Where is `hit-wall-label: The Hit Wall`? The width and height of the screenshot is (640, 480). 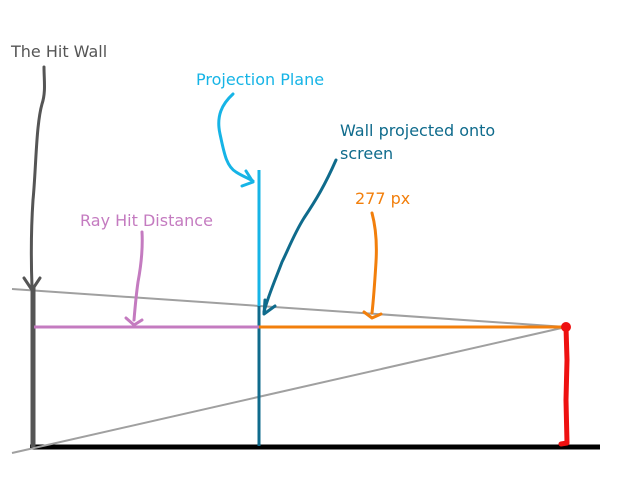 hit-wall-label: The Hit Wall is located at coordinates (59, 51).